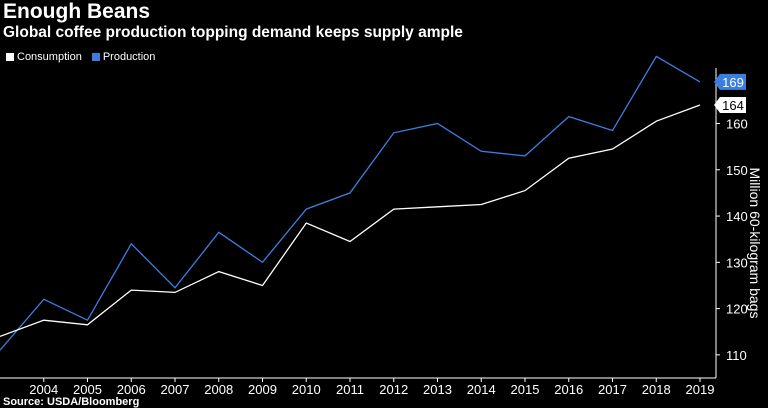 This screenshot has width=768, height=408. Describe the element at coordinates (77, 11) in the screenshot. I see `chart-title: Enough Beans` at that location.